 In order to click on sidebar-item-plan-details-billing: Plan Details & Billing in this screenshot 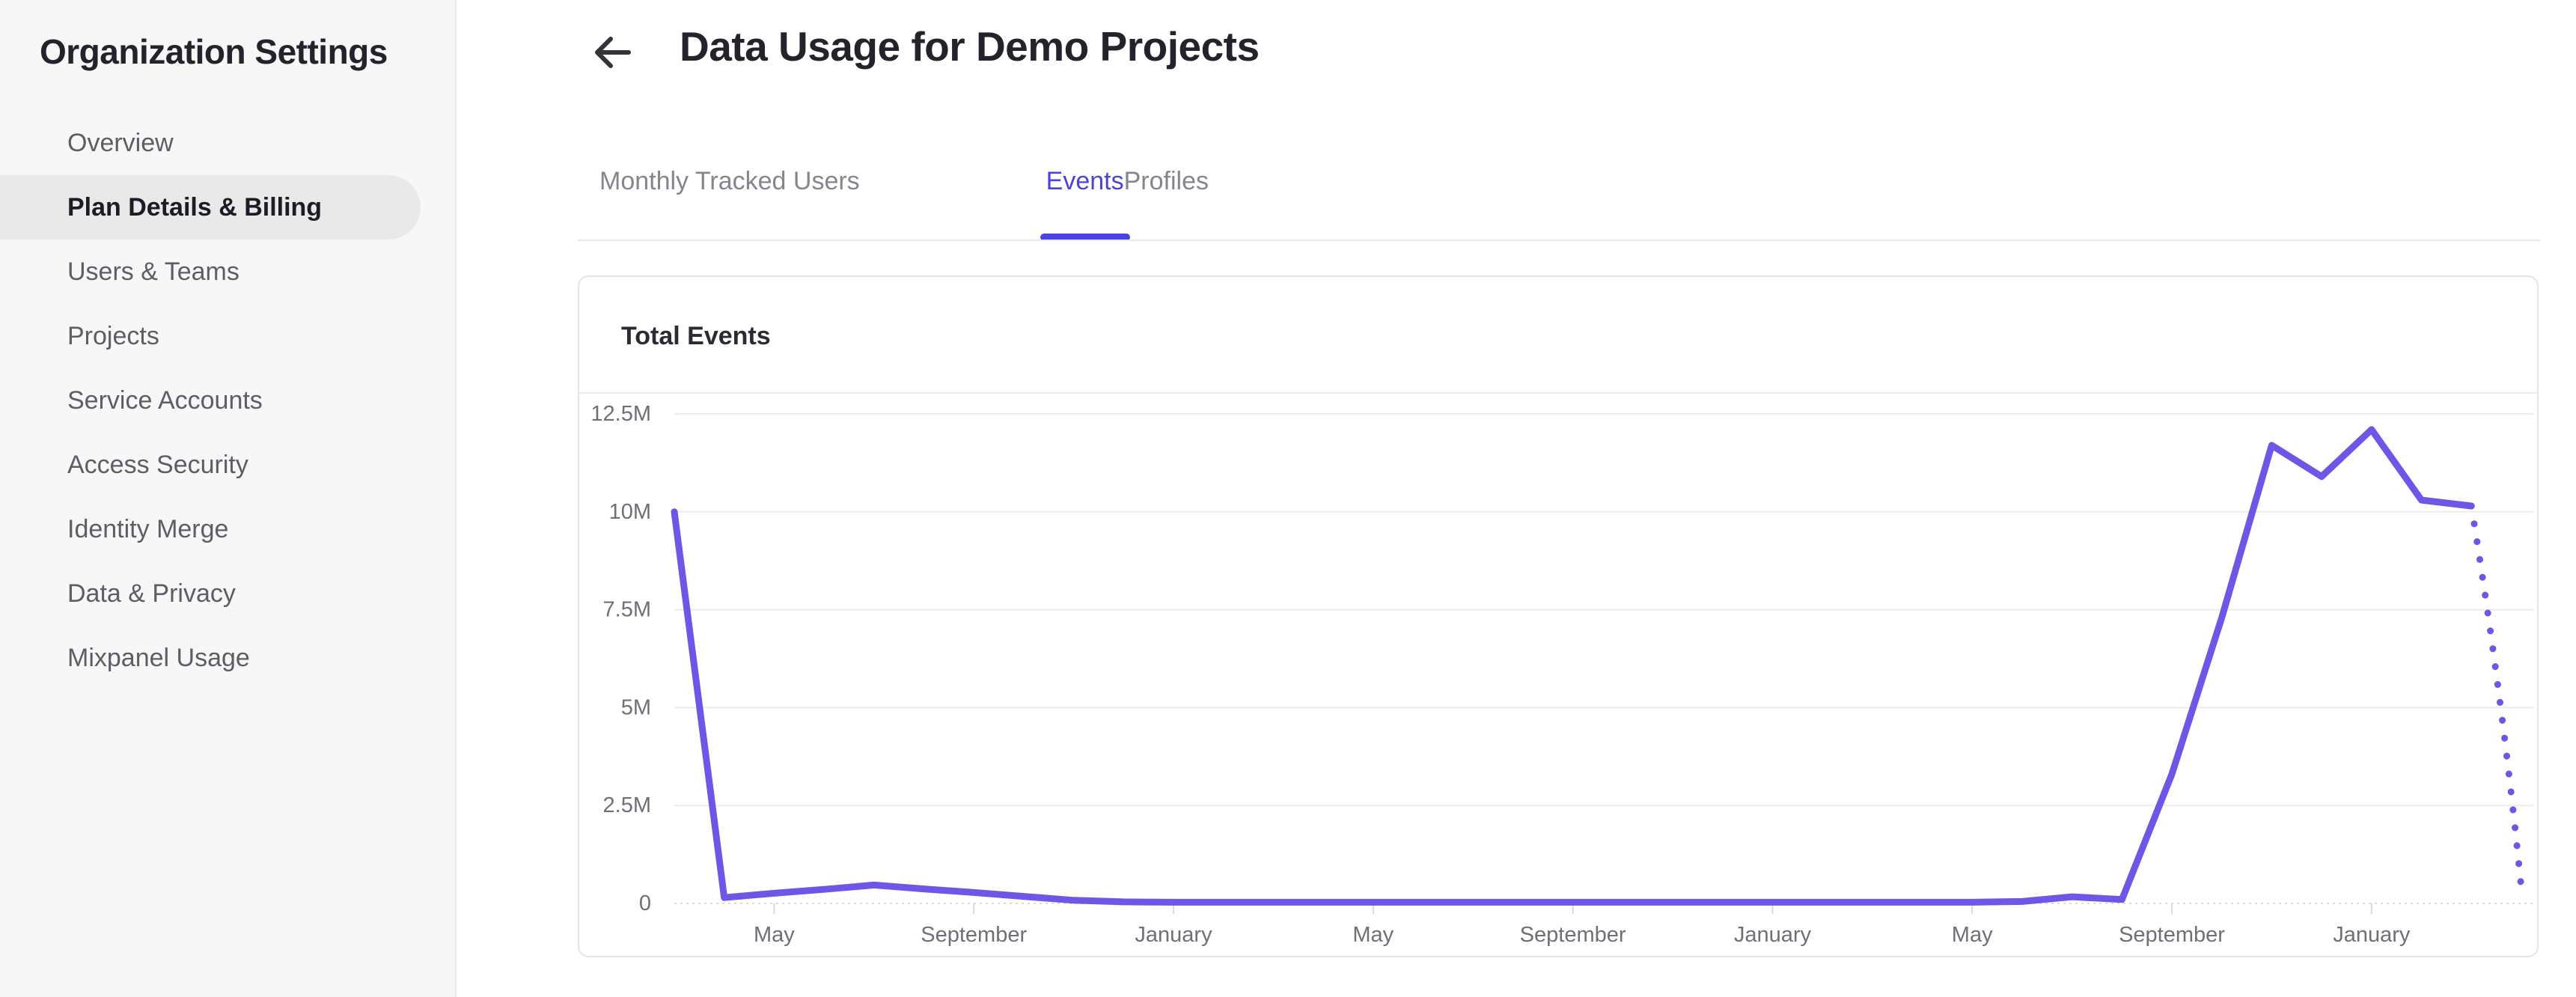, I will do `click(210, 207)`.